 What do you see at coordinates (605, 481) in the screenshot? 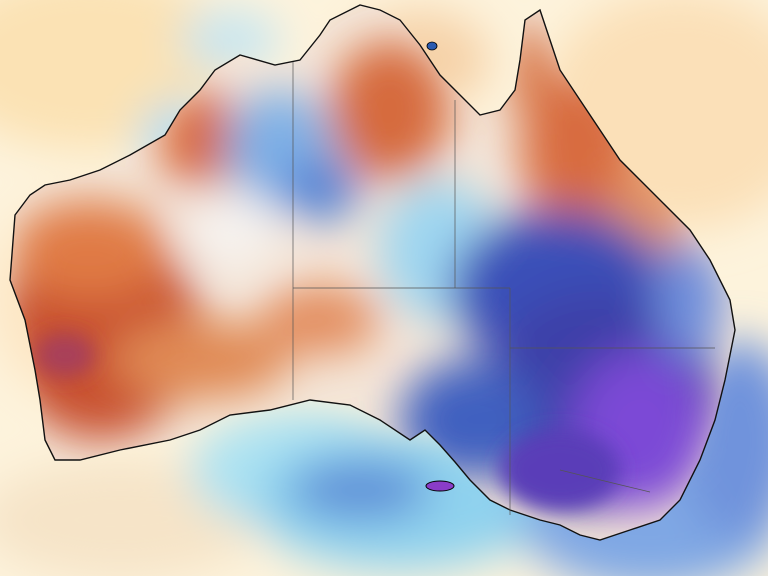
I see `border` at bounding box center [605, 481].